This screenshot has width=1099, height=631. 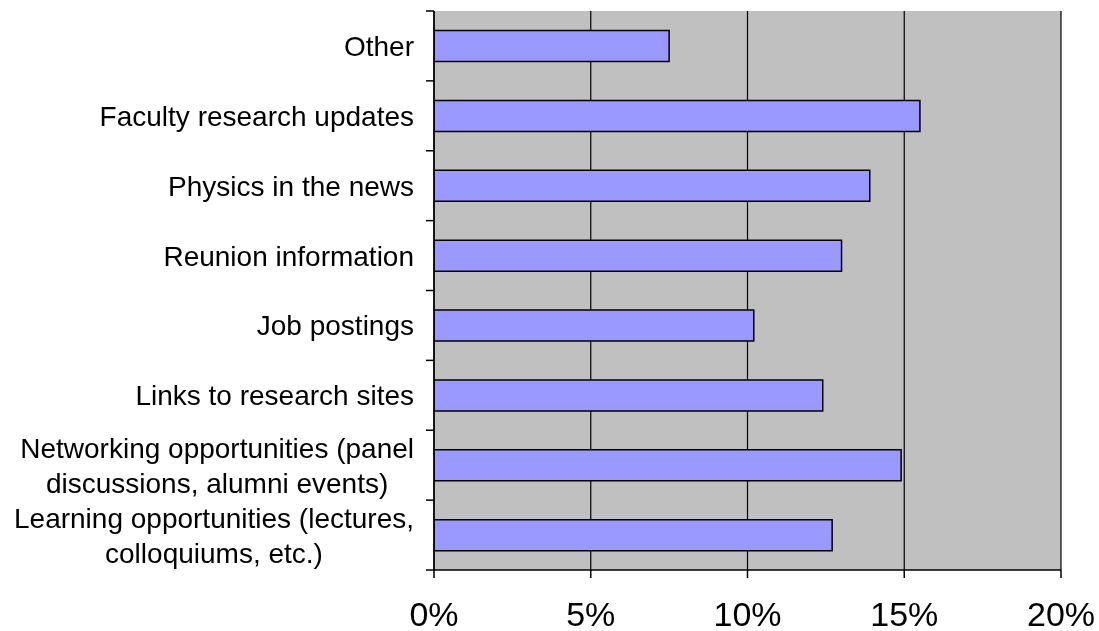 I want to click on y-tick-label: Networking opportunities (panel discussions, alumni events), so click(x=217, y=465).